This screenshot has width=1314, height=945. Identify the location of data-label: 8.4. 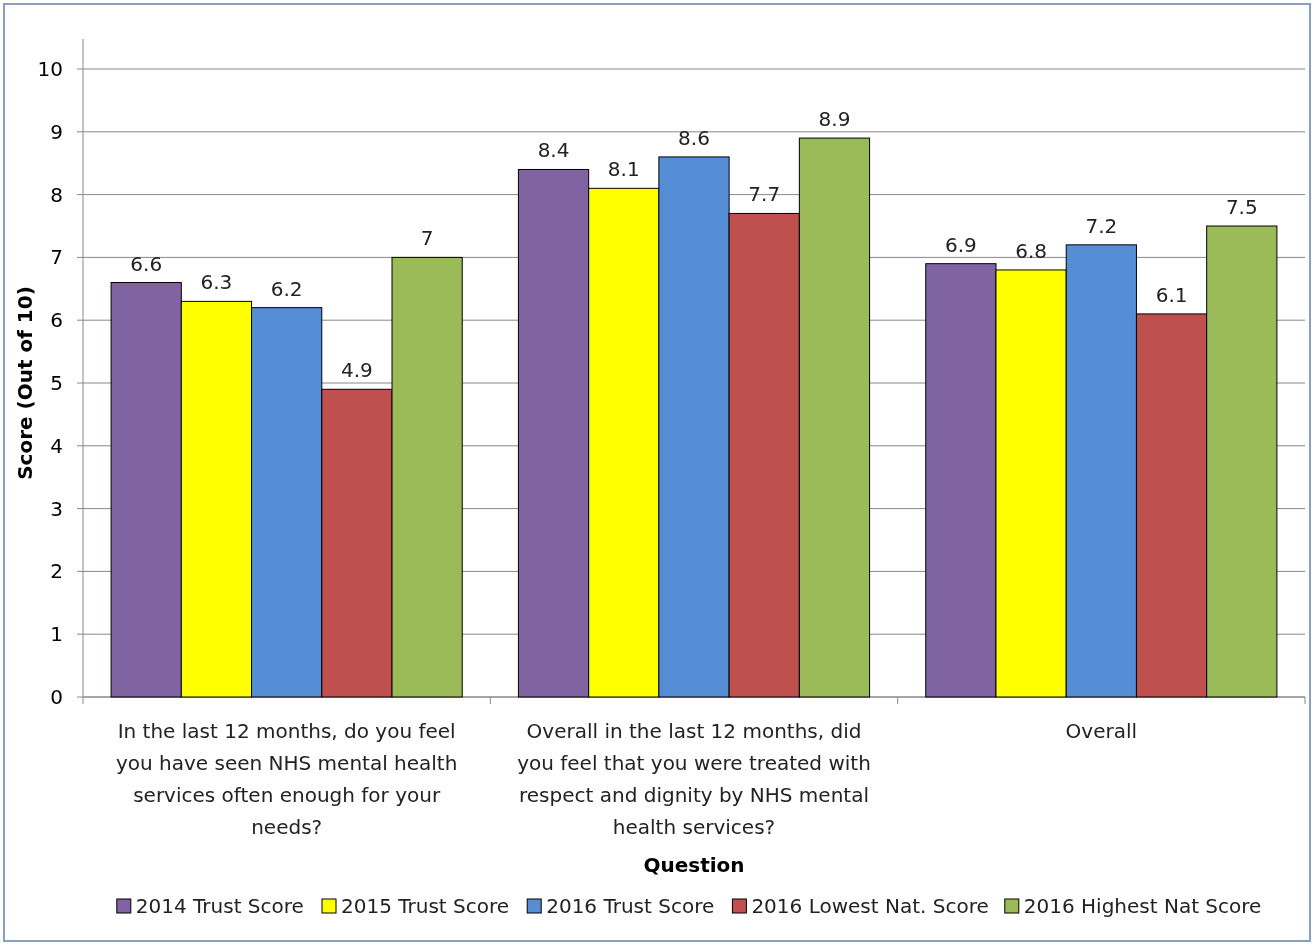
(553, 150).